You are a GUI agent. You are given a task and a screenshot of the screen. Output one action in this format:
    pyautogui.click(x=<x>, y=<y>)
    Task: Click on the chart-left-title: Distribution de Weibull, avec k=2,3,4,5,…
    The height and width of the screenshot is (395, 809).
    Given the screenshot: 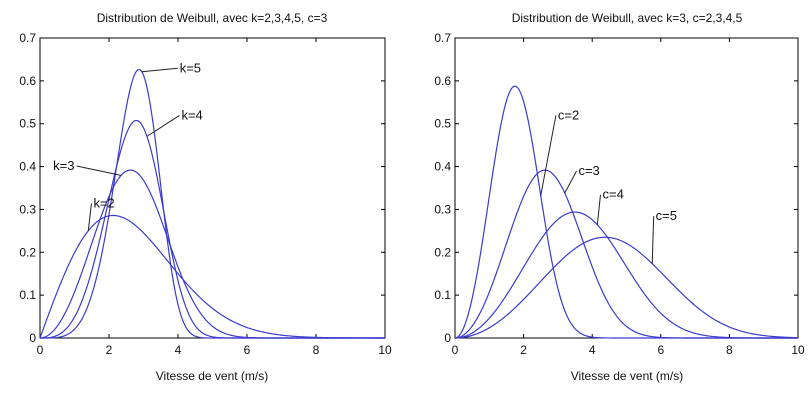 What is the action you would take?
    pyautogui.click(x=212, y=18)
    